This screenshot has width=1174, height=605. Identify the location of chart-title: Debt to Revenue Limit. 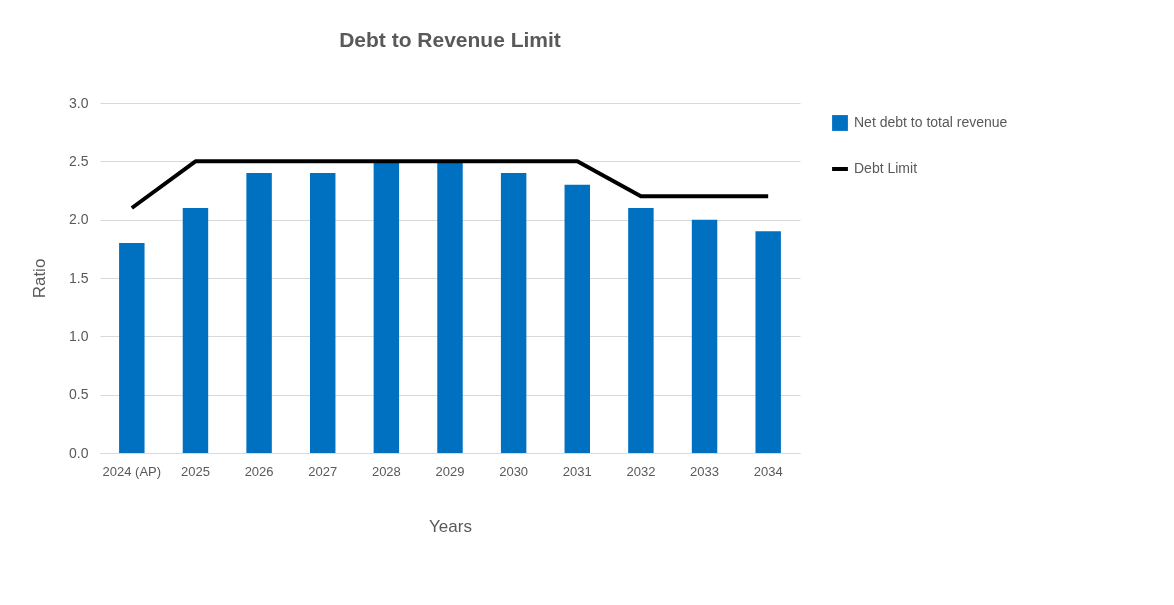
(450, 39).